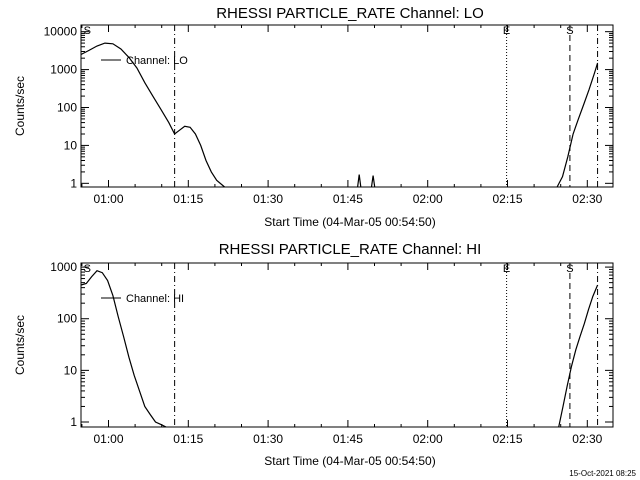 This screenshot has width=640, height=480. Describe the element at coordinates (20, 106) in the screenshot. I see `y-axis-label-lo: Counts/sec` at that location.